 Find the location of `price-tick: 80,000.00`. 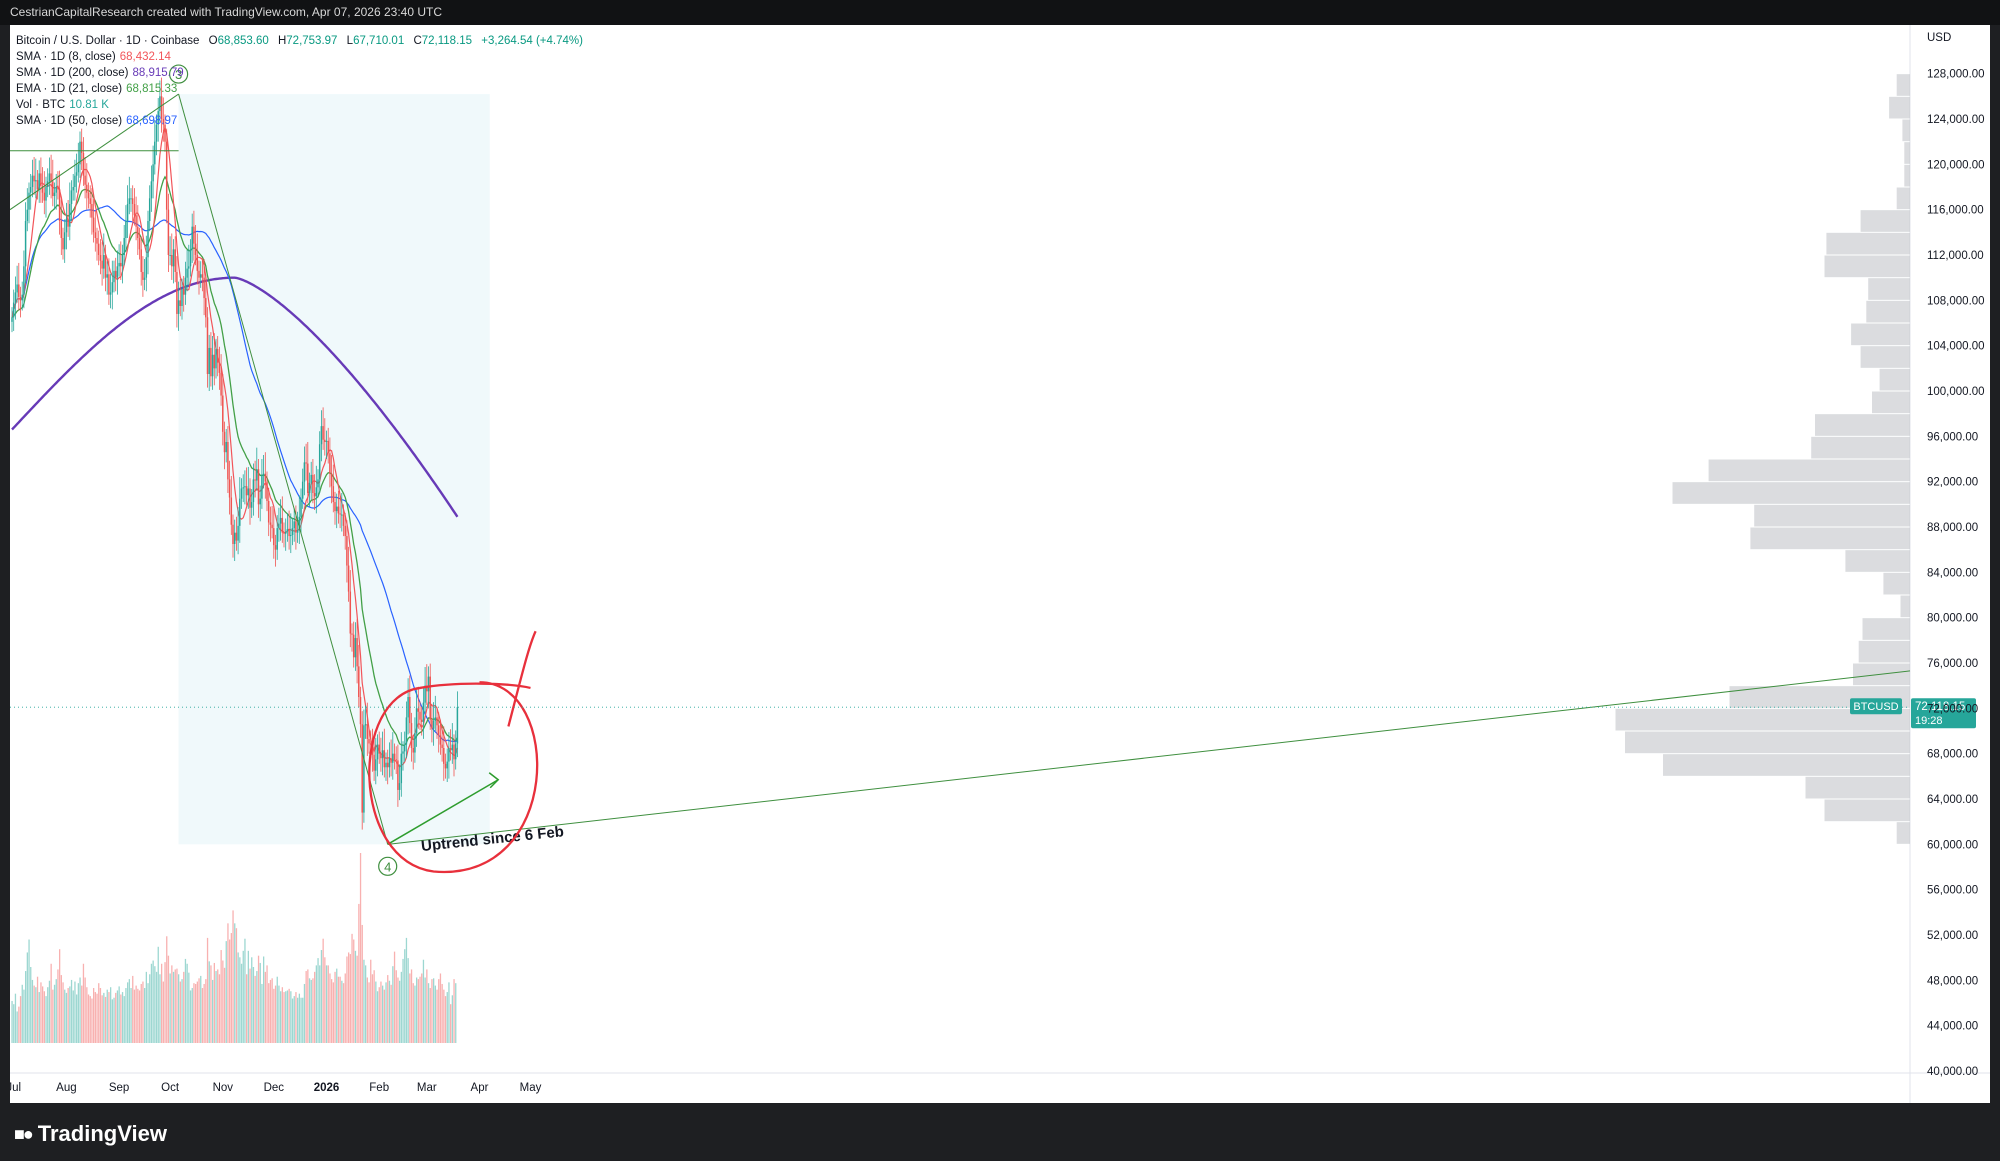

price-tick: 80,000.00 is located at coordinates (1952, 619).